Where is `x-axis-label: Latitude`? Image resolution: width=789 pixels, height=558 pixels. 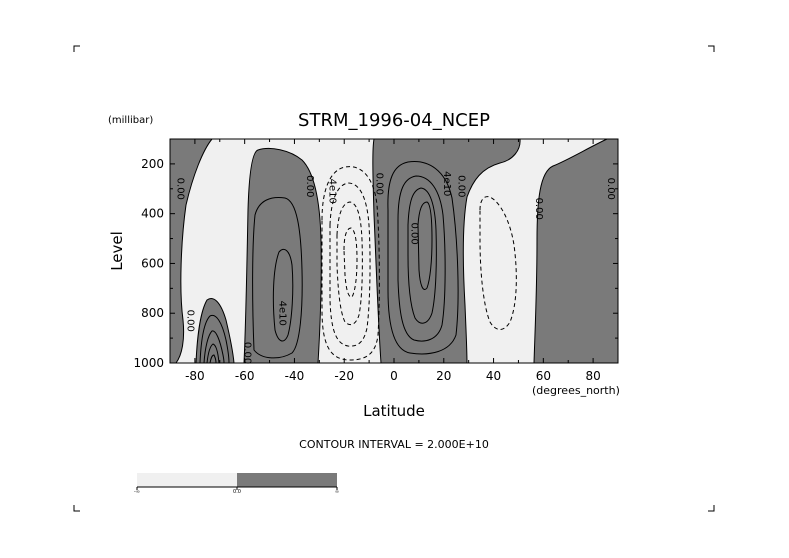
x-axis-label: Latitude is located at coordinates (394, 411).